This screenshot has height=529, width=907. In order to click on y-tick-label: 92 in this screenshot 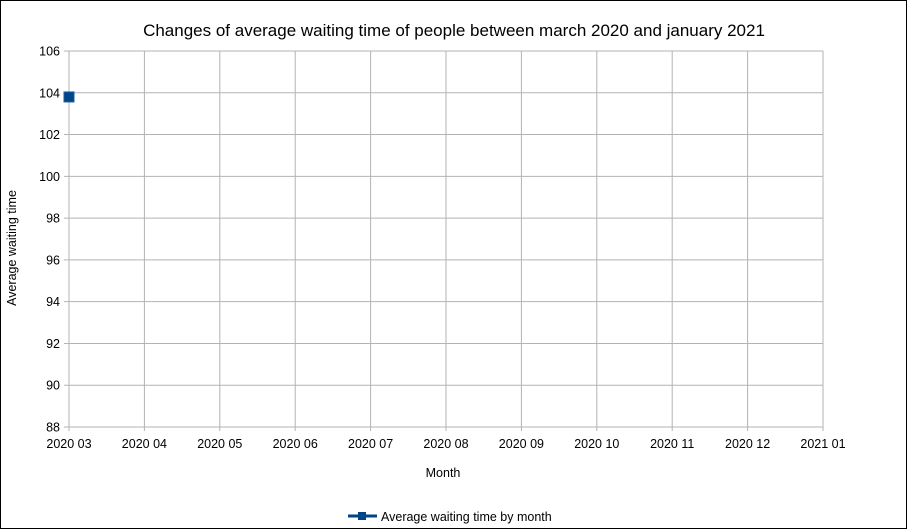, I will do `click(53, 344)`.